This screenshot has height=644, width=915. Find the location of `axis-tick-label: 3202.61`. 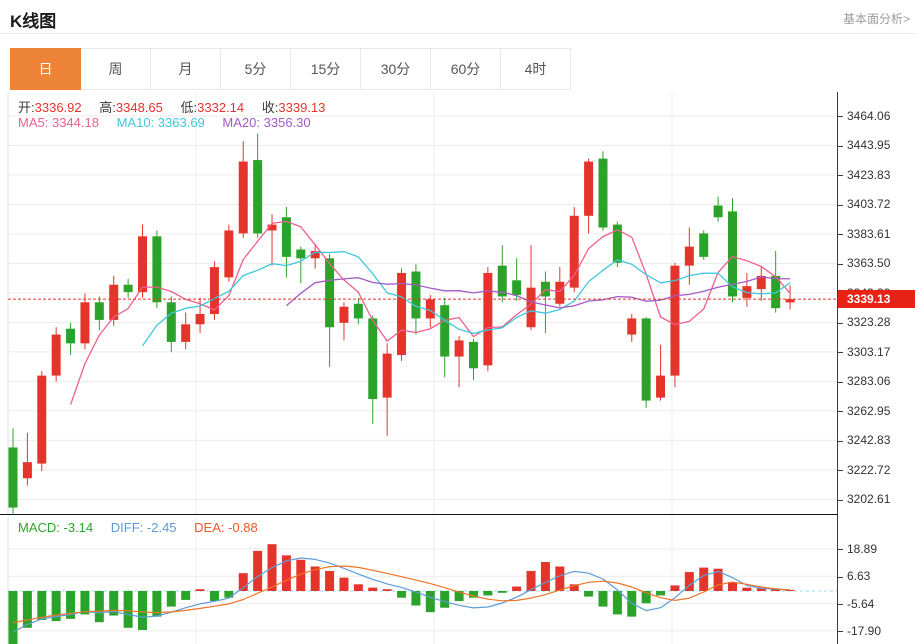

axis-tick-label: 3202.61 is located at coordinates (864, 499).